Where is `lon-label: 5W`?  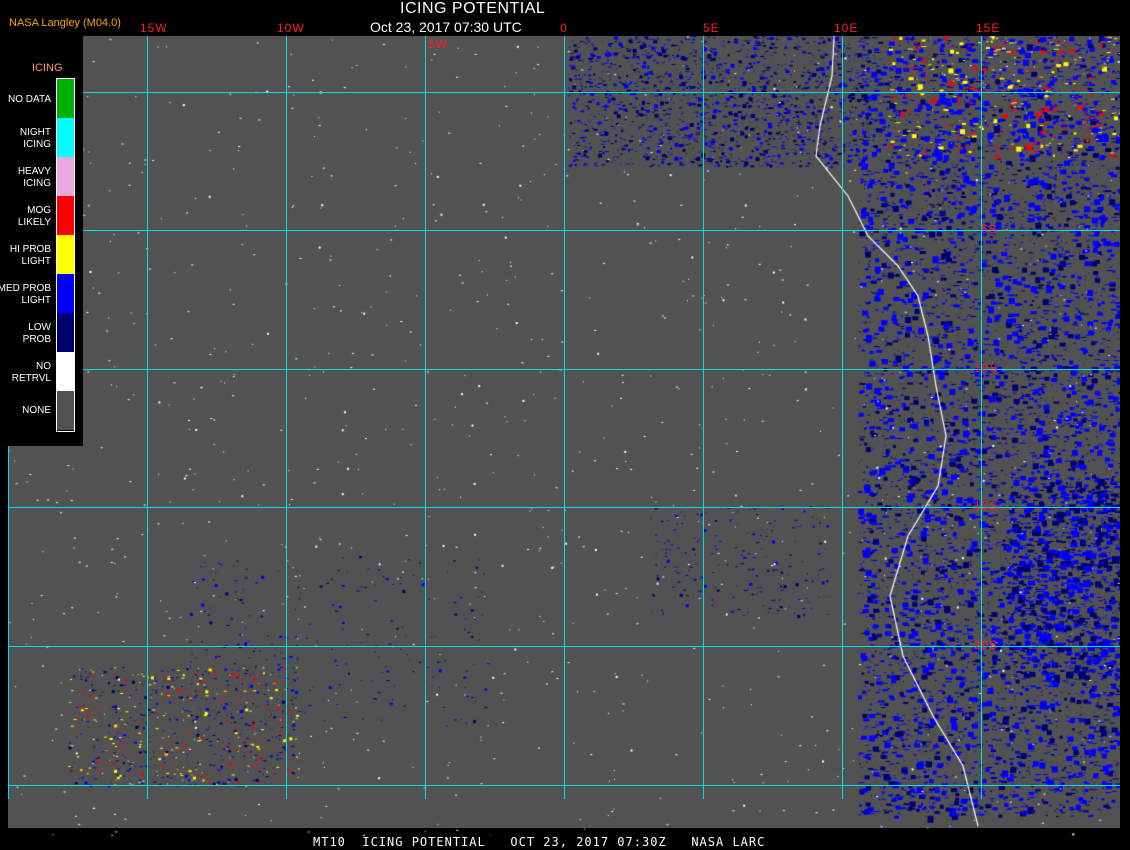 lon-label: 5W is located at coordinates (438, 44).